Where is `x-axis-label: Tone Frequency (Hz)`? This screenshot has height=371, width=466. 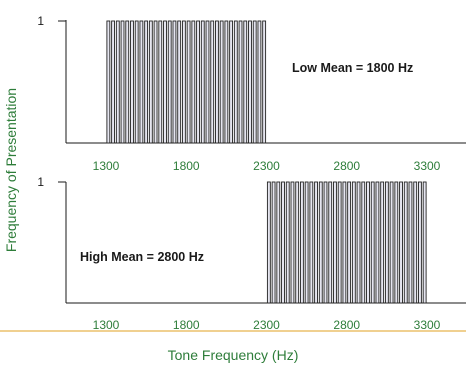 x-axis-label: Tone Frequency (Hz) is located at coordinates (233, 355).